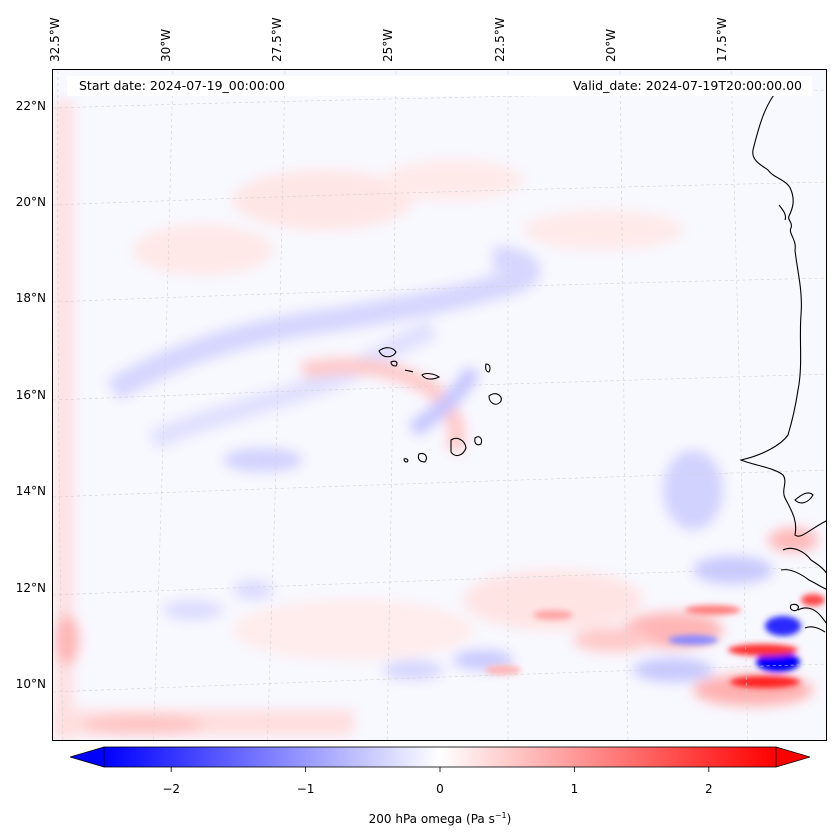  I want to click on island-brava, so click(406, 460).